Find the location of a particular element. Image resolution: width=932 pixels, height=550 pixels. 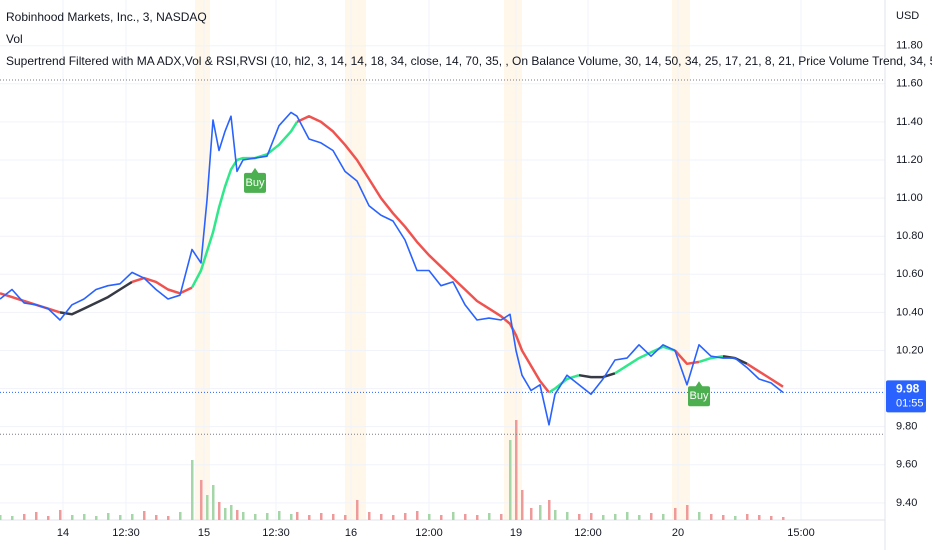

chart-title: Robinhood Markets, Inc., 3, NASDAQ is located at coordinates (106, 17).